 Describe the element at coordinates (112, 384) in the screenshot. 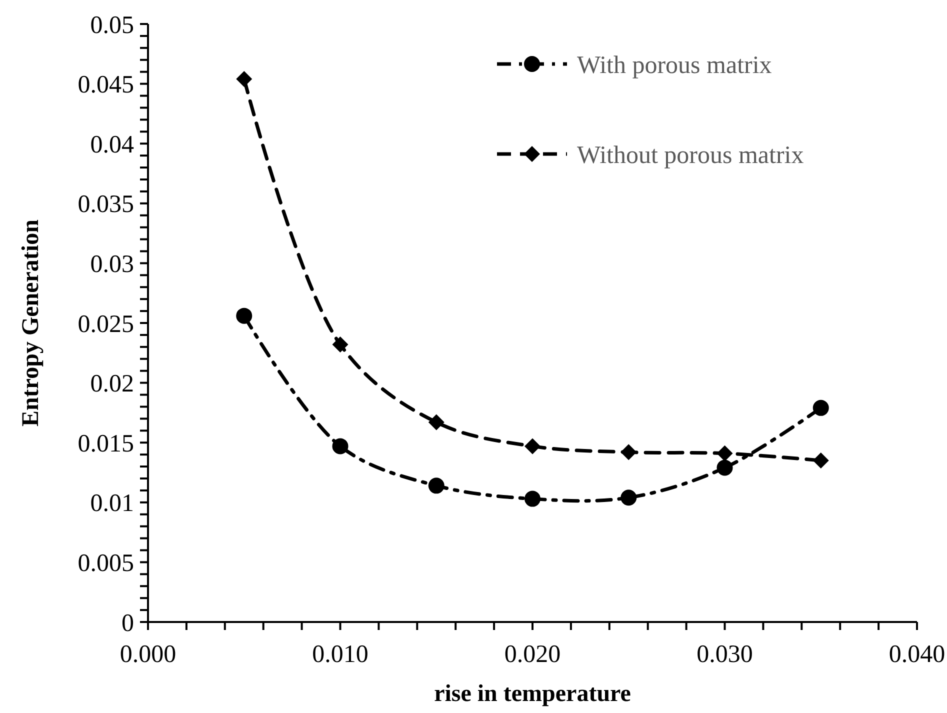

I see `y-tick-label: 0.02` at that location.